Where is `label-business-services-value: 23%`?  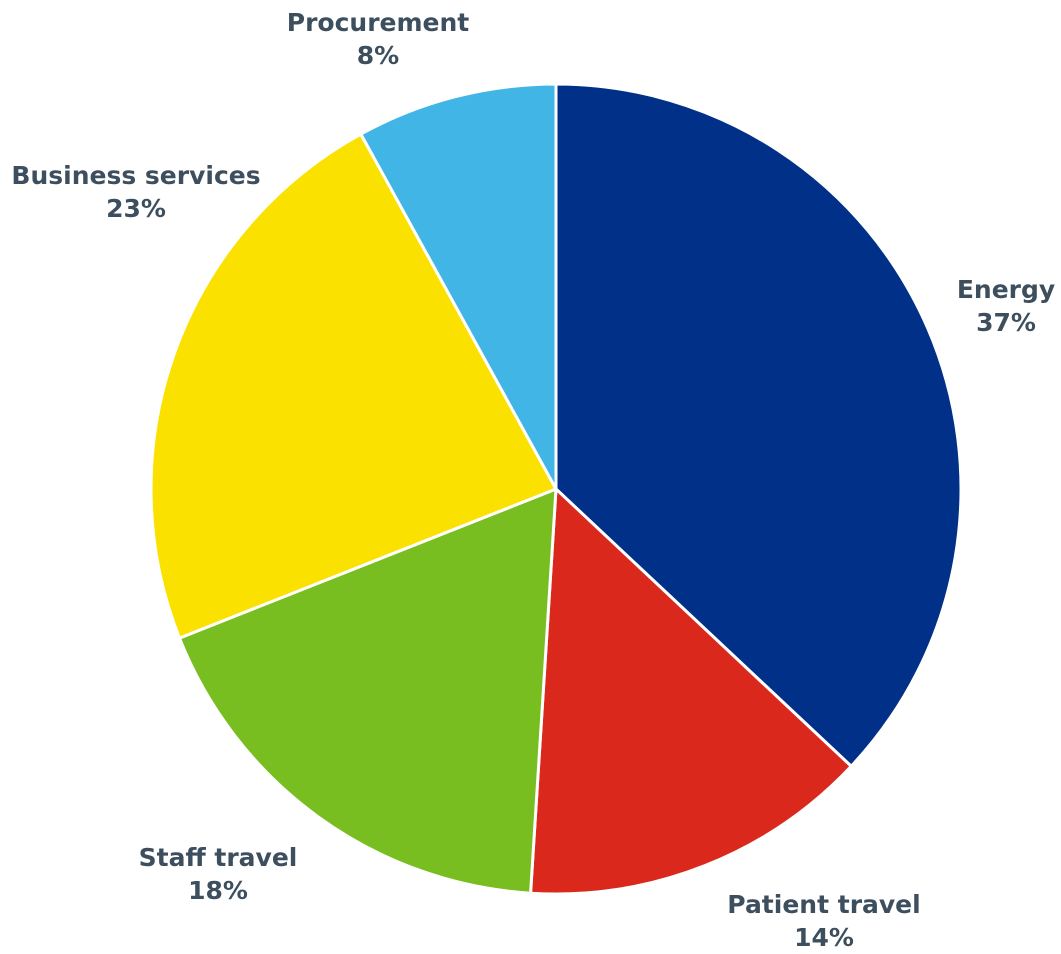 label-business-services-value: 23% is located at coordinates (136, 208).